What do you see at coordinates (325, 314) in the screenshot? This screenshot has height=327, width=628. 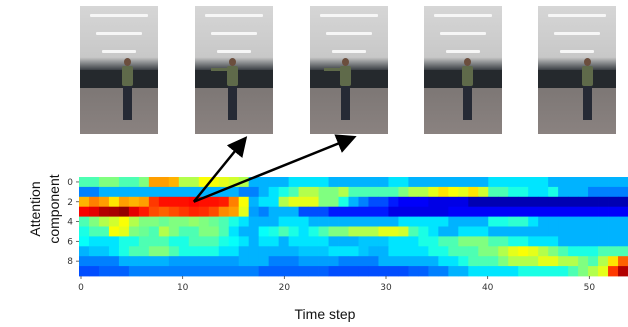 I see `x-axis-label: Time step` at bounding box center [325, 314].